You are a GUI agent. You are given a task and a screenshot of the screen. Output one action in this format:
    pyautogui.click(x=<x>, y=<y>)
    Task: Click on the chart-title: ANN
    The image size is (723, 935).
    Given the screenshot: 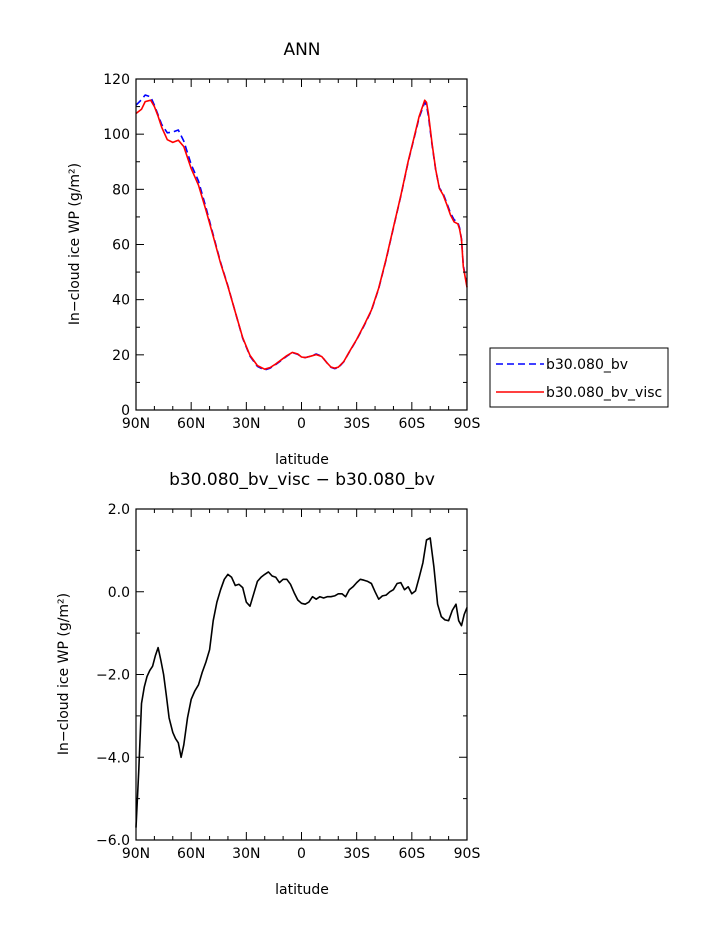 What is the action you would take?
    pyautogui.click(x=301, y=50)
    